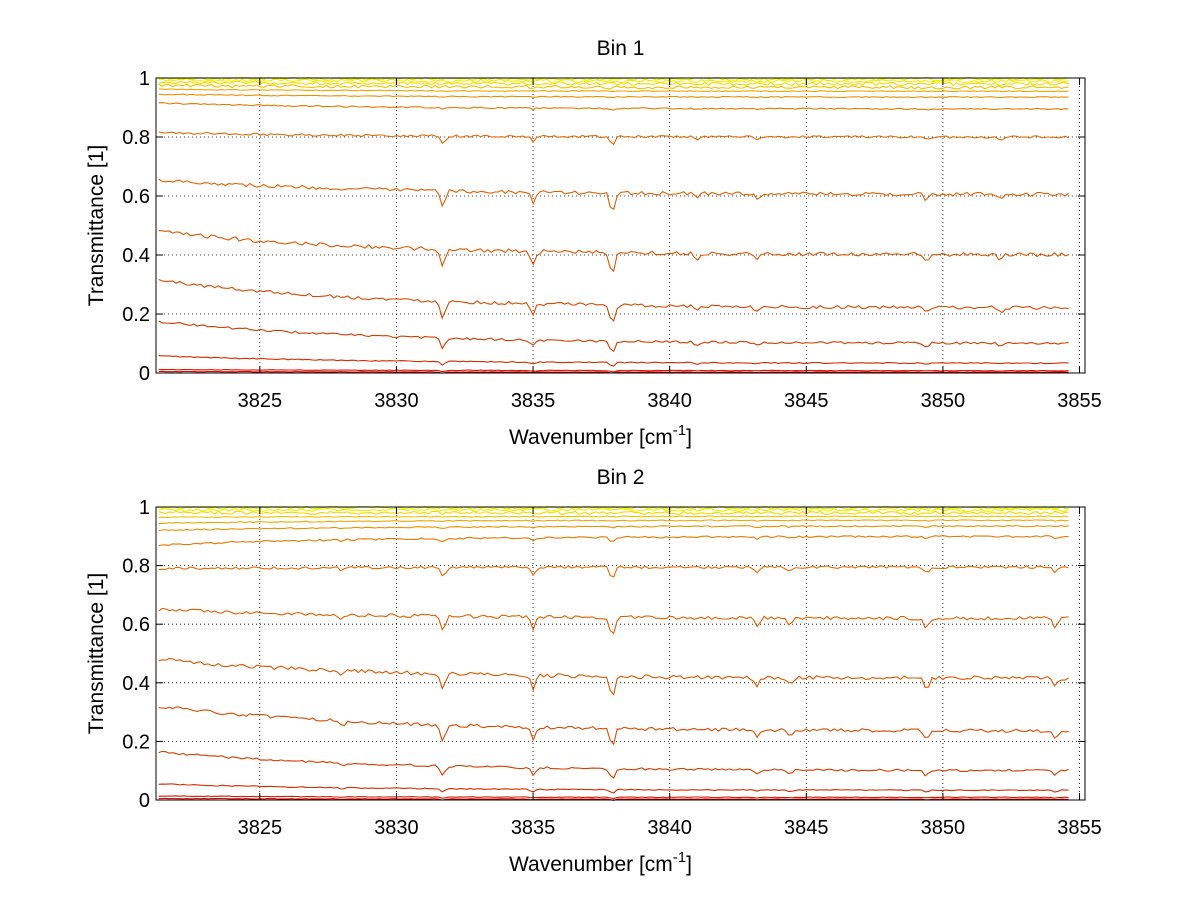 The image size is (1200, 901). Describe the element at coordinates (621, 477) in the screenshot. I see `chart-title: Bin 2` at that location.